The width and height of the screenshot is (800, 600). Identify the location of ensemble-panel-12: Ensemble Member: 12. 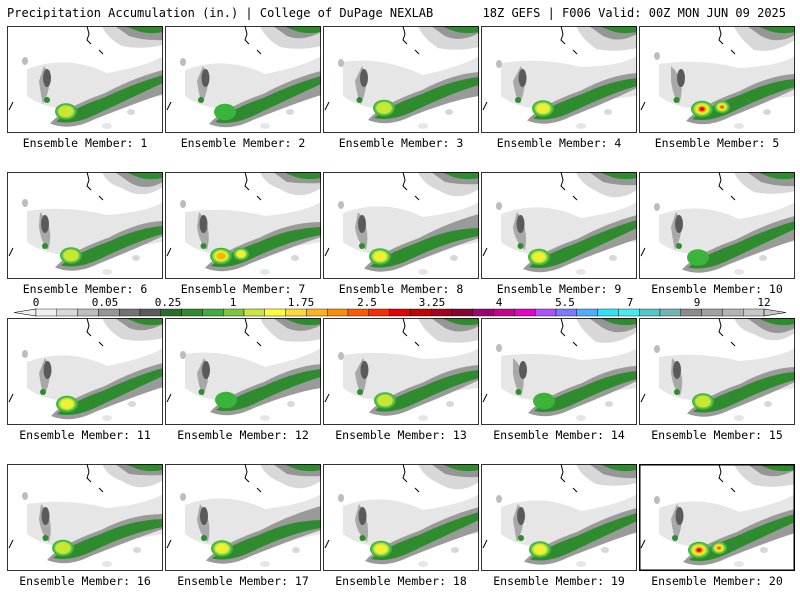
(243, 380).